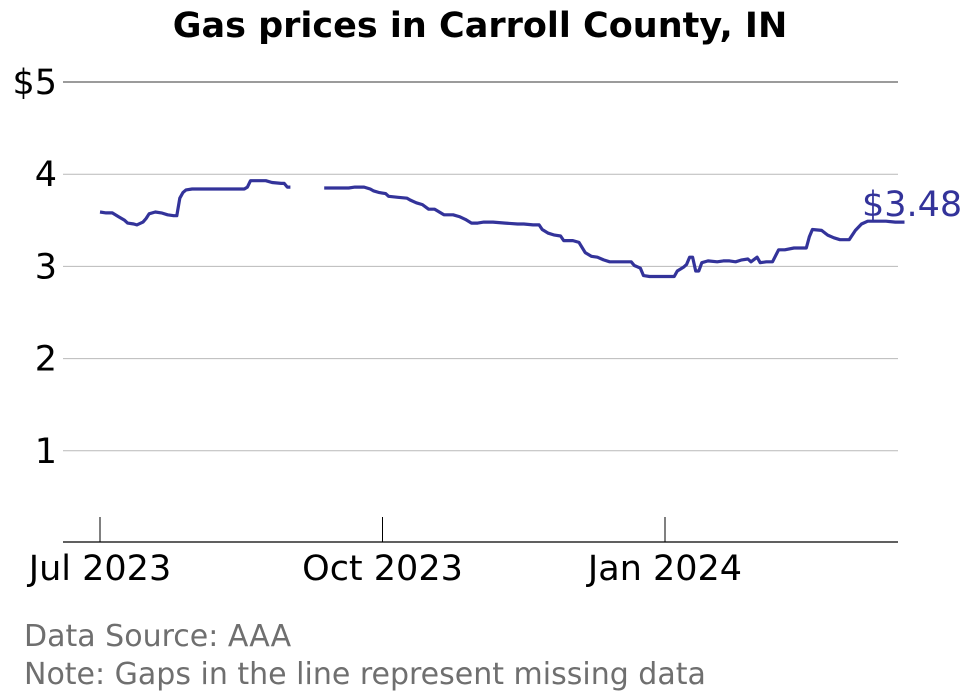 This screenshot has height=699, width=980. I want to click on x-tick-label: Jul 2023, so click(99, 569).